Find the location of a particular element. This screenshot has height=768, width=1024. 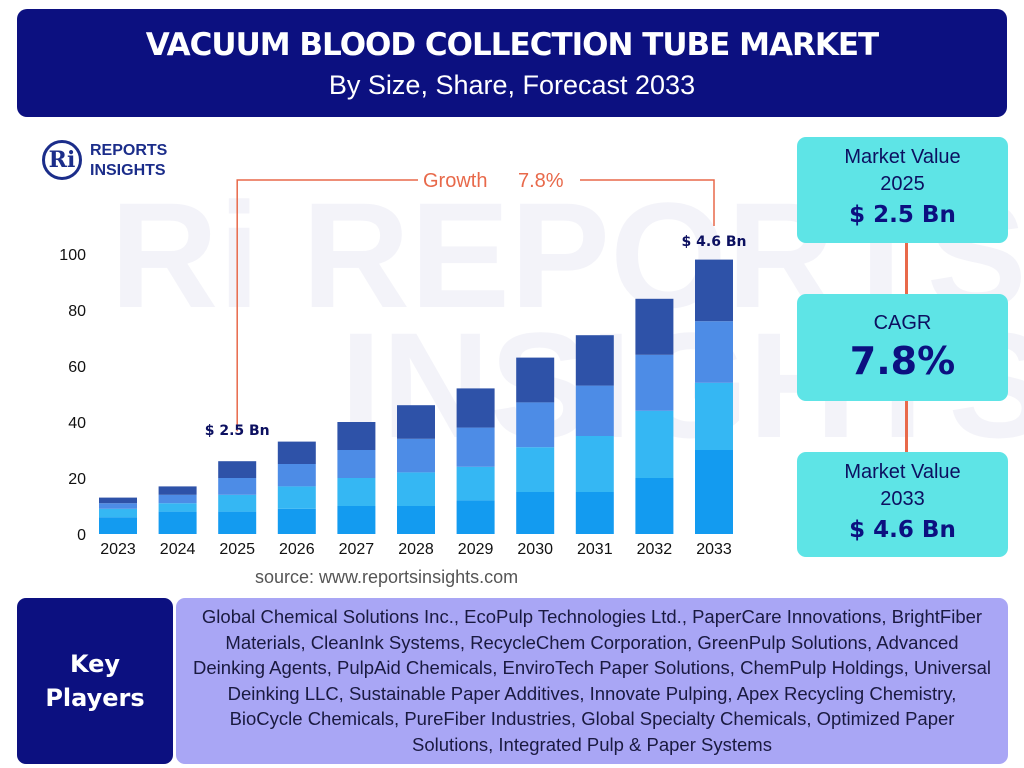

x-tick-label: 2032 is located at coordinates (655, 549).